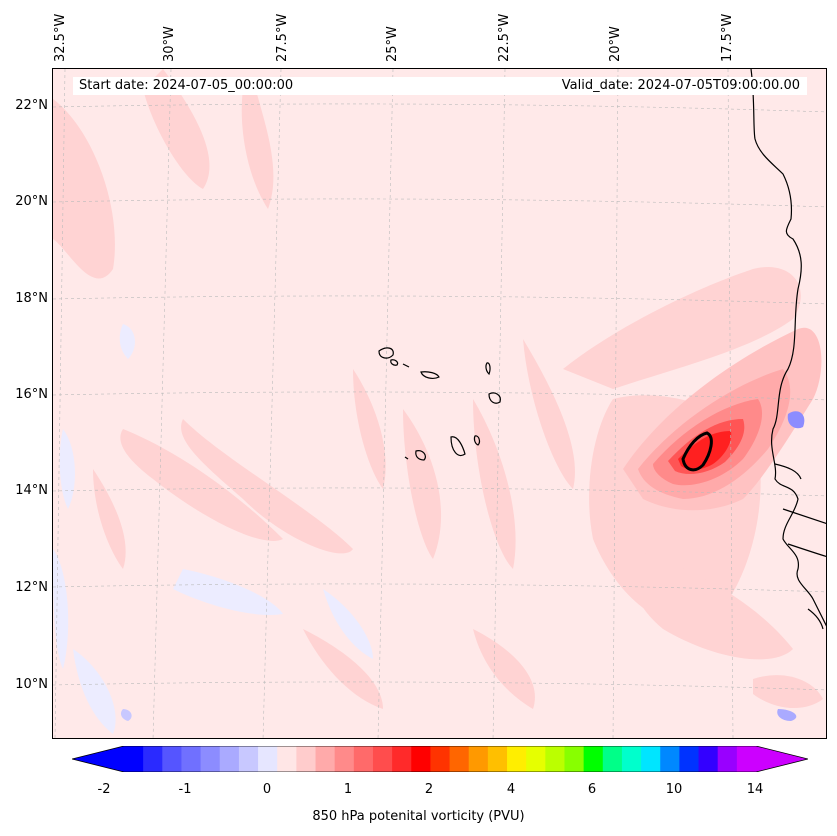 This screenshot has height=836, width=837. I want to click on lat-label-22n: 22°N, so click(31, 105).